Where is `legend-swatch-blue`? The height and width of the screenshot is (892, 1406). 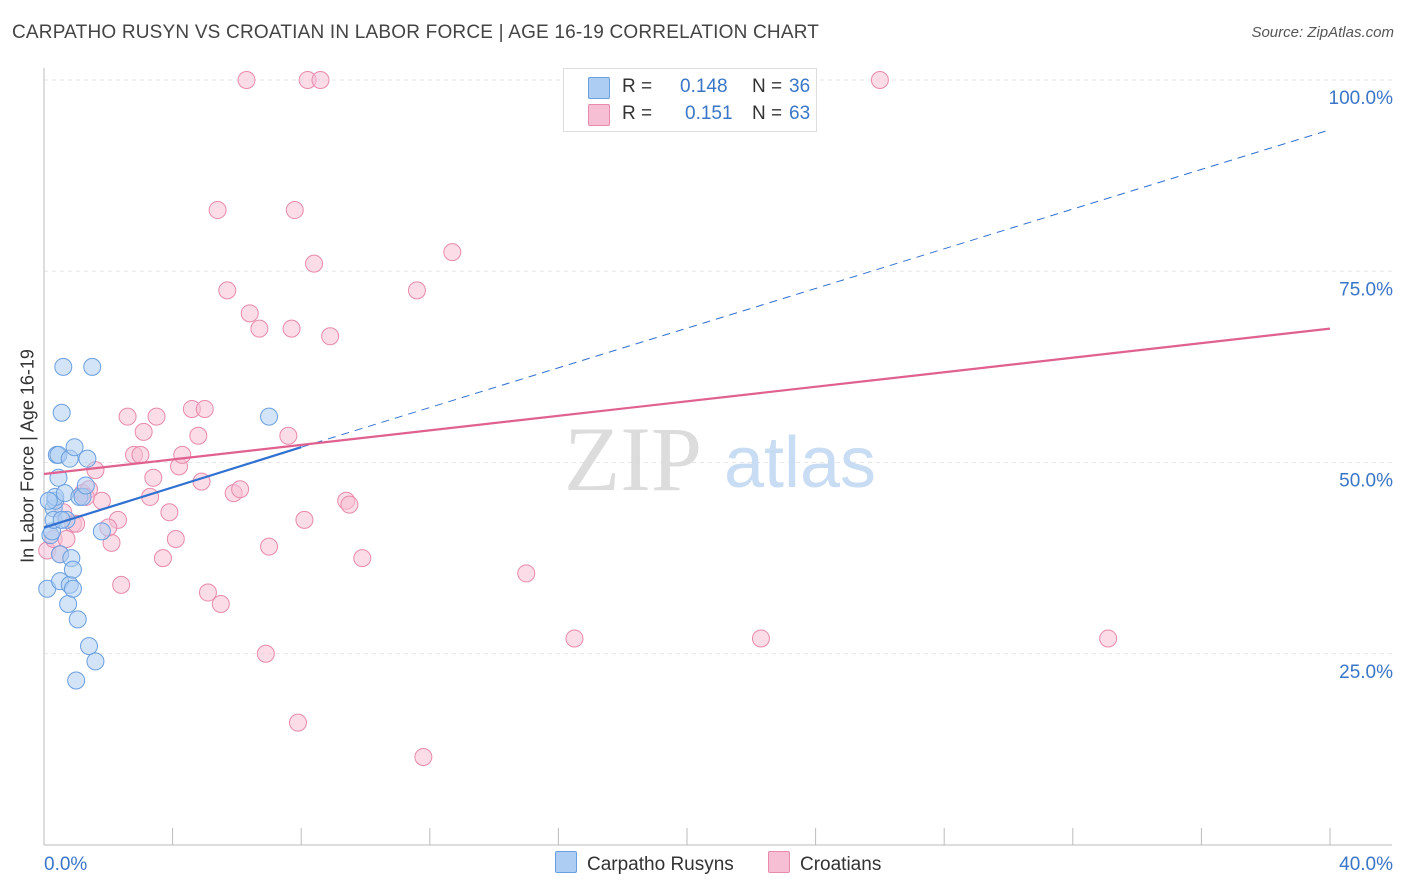 legend-swatch-blue is located at coordinates (599, 88).